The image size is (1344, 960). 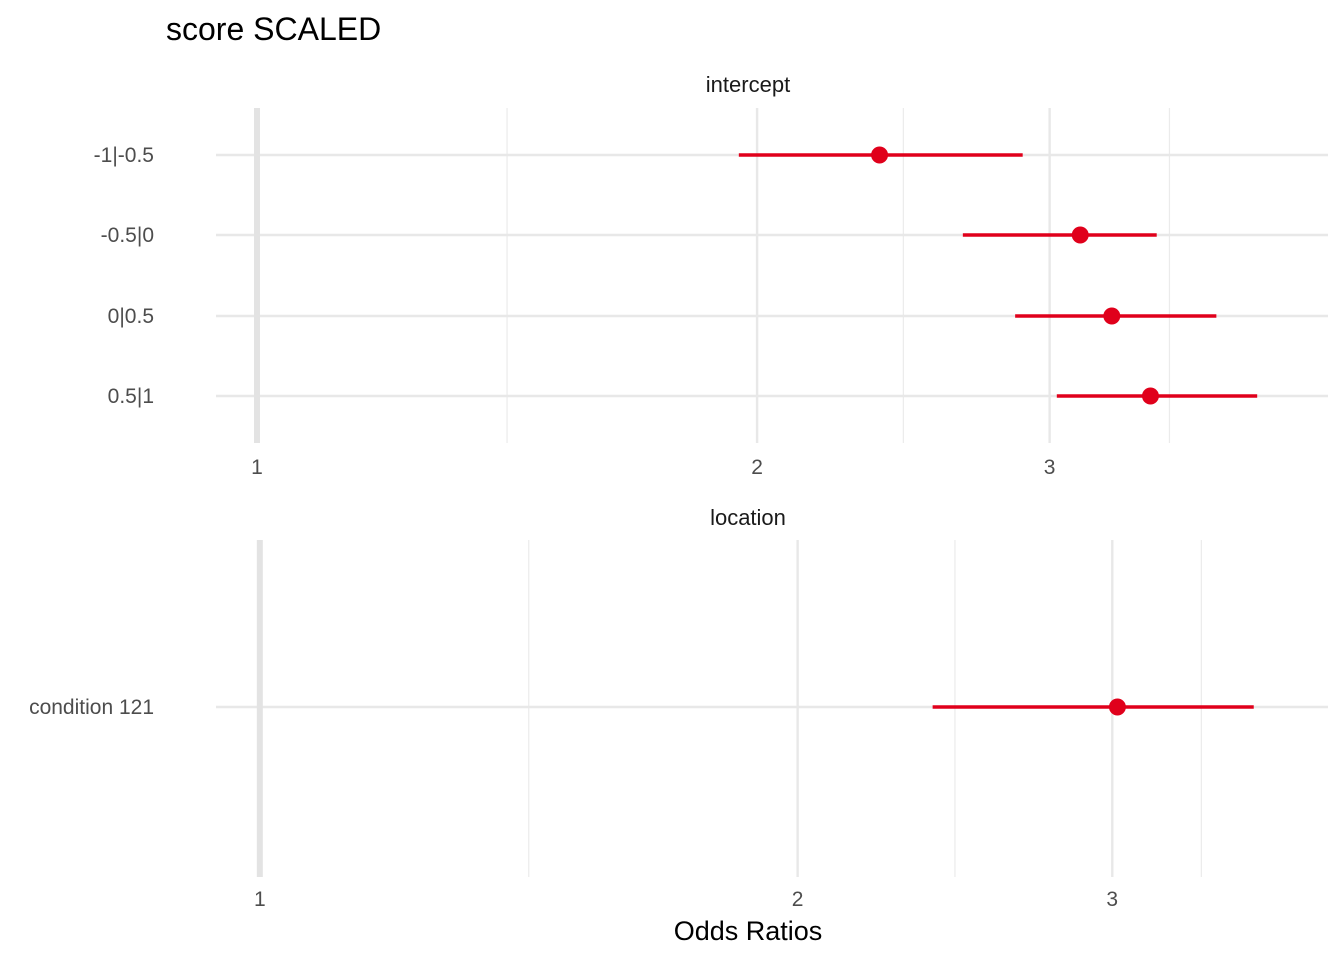 I want to click on y-tick-label: 0.5|1, so click(x=131, y=396).